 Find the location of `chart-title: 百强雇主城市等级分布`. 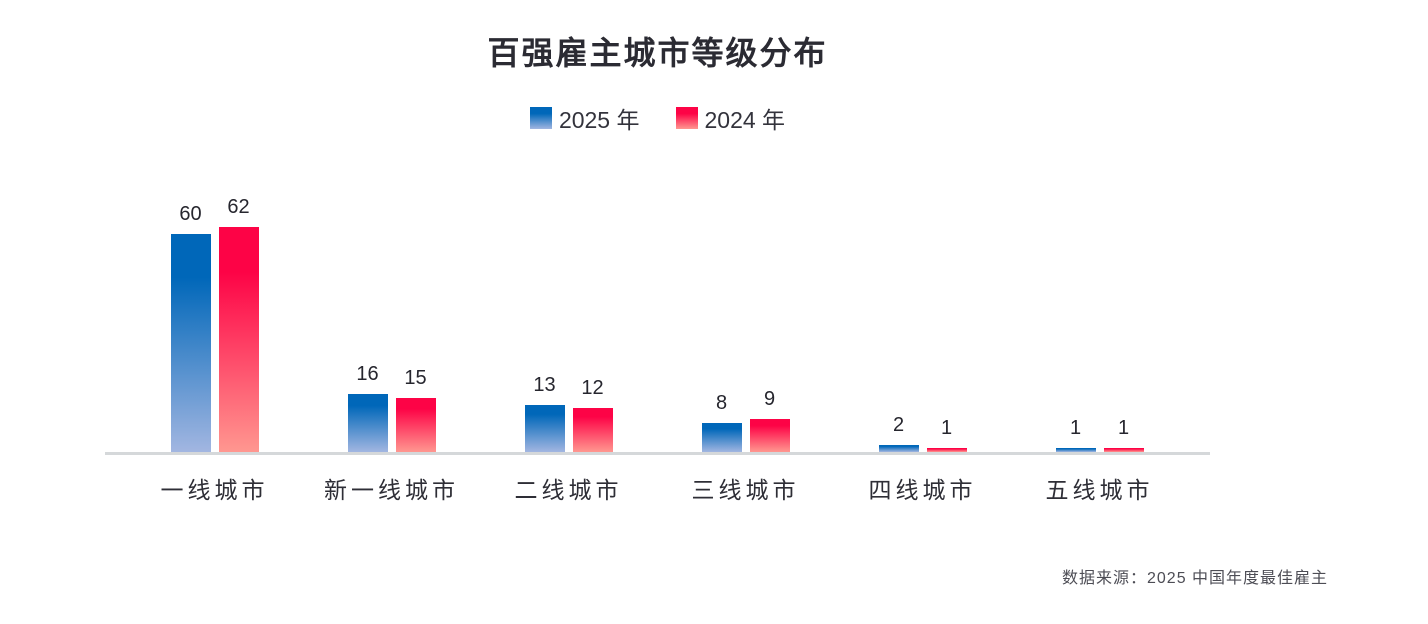

chart-title: 百强雇主城市等级分布 is located at coordinates (657, 53).